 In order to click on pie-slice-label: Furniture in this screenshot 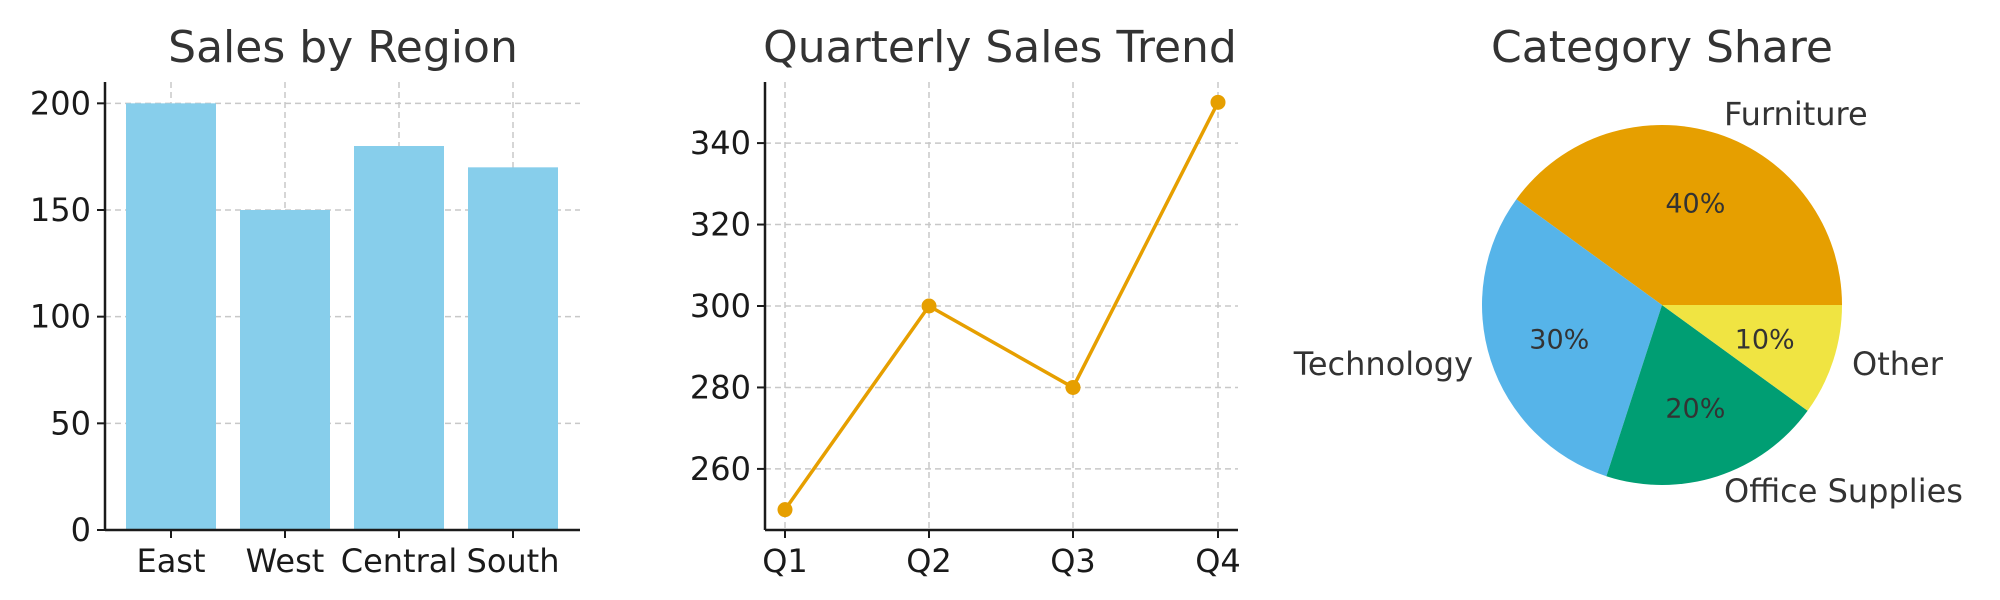, I will do `click(1796, 114)`.